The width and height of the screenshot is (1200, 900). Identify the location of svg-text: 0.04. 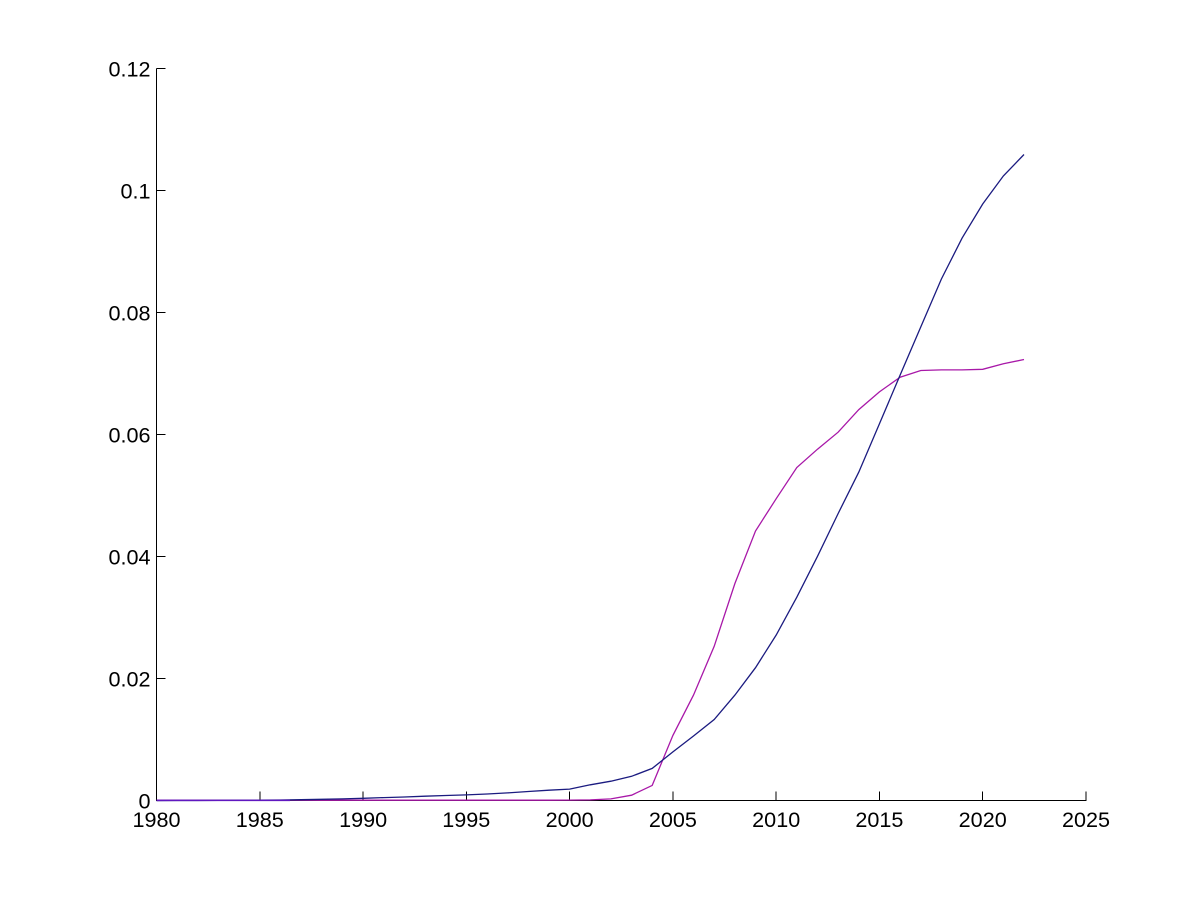
(129, 557).